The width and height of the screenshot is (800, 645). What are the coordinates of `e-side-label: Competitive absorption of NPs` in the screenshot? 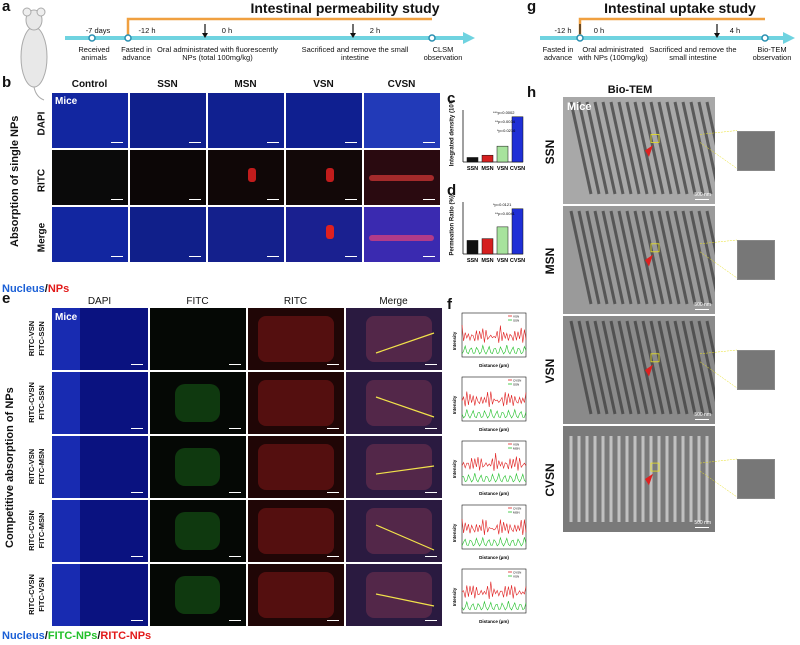 It's located at (10, 467).